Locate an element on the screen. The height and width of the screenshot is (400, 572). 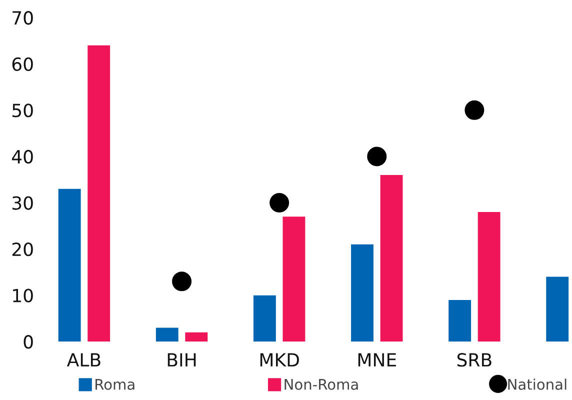
y-tick-label: 60 is located at coordinates (22, 64).